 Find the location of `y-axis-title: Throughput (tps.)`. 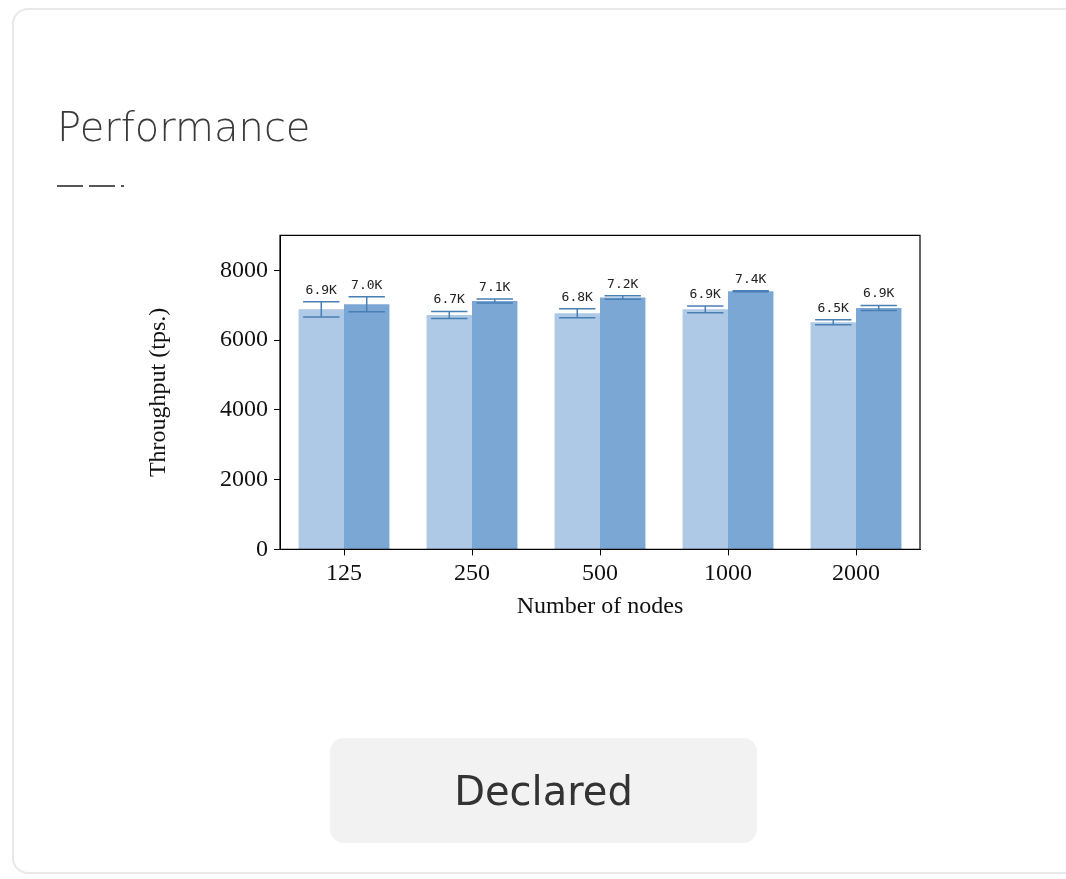

y-axis-title: Throughput (tps.) is located at coordinates (156, 392).